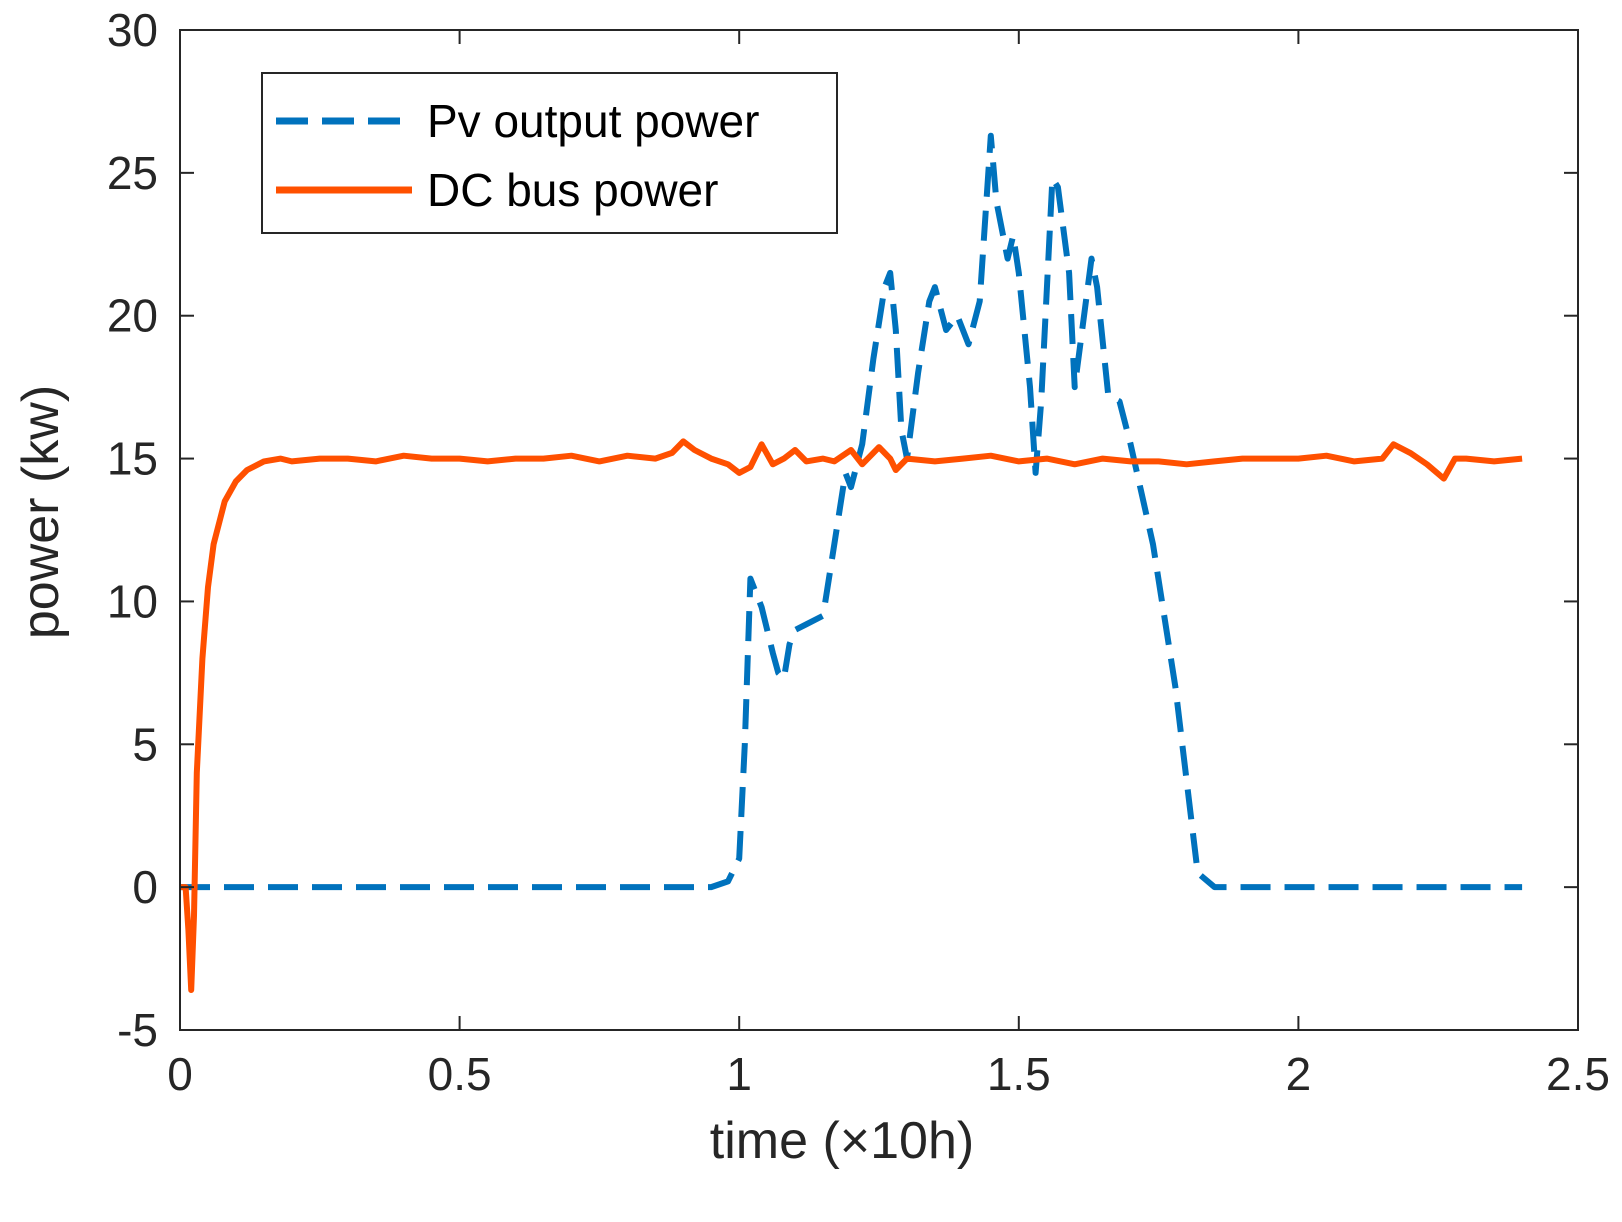  I want to click on x-tick-label: 1.5, so click(1019, 1074).